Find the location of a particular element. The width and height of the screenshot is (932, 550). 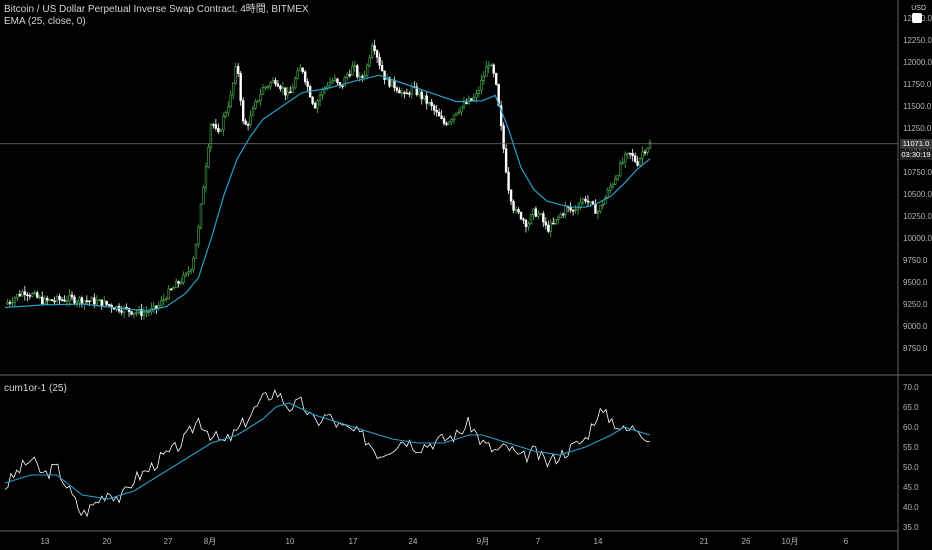

x-tick-label: 13 is located at coordinates (45, 541).